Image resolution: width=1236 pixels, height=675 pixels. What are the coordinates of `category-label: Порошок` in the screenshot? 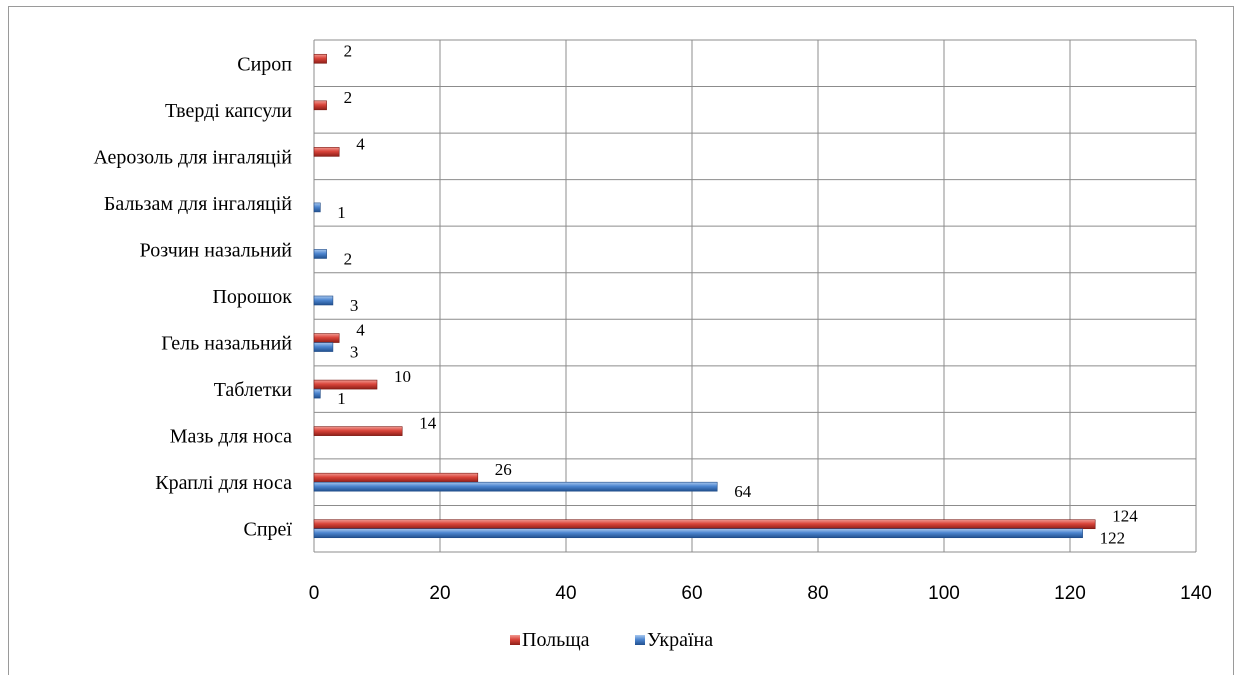 It's located at (252, 297).